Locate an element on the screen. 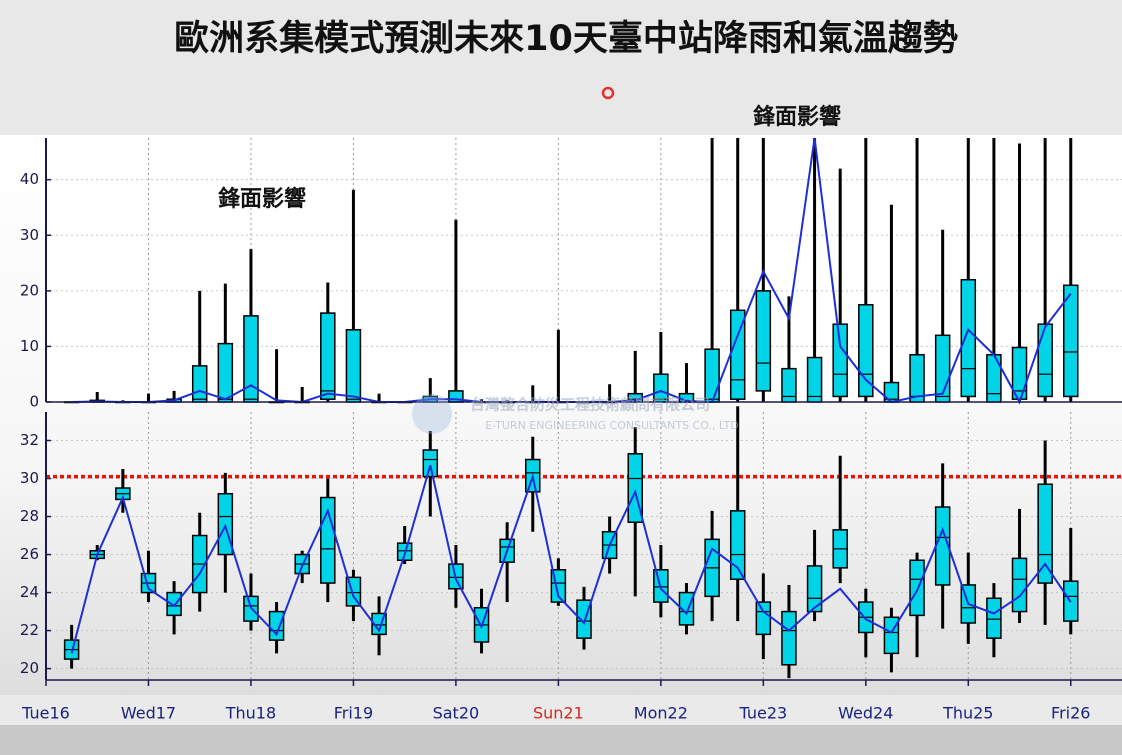 The width and height of the screenshot is (1122, 755). x-tick-label: Tue23 is located at coordinates (762, 713).